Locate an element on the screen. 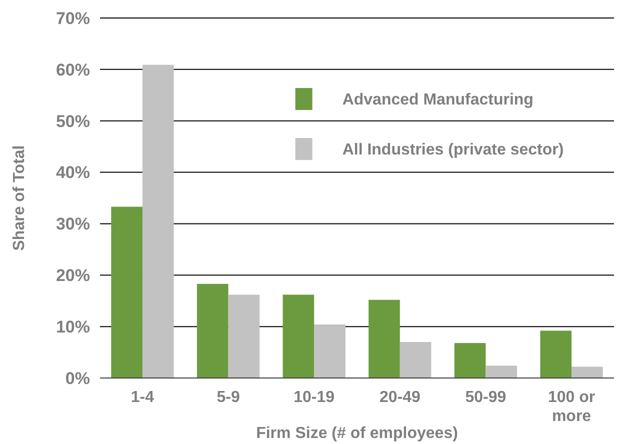 Image resolution: width=642 pixels, height=444 pixels. x-tick-label: 5-9 is located at coordinates (228, 397).